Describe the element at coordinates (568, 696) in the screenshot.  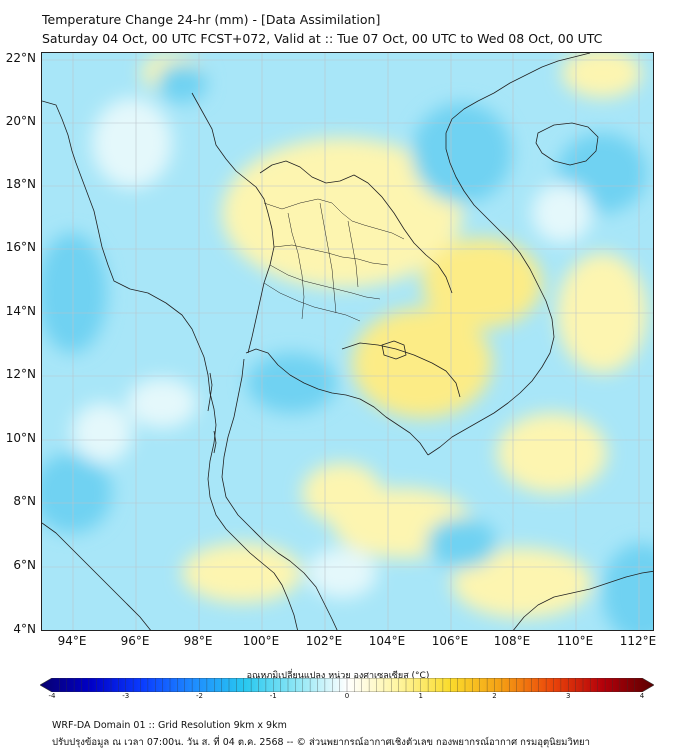
I see `colorbar-tick-label: 3` at that location.